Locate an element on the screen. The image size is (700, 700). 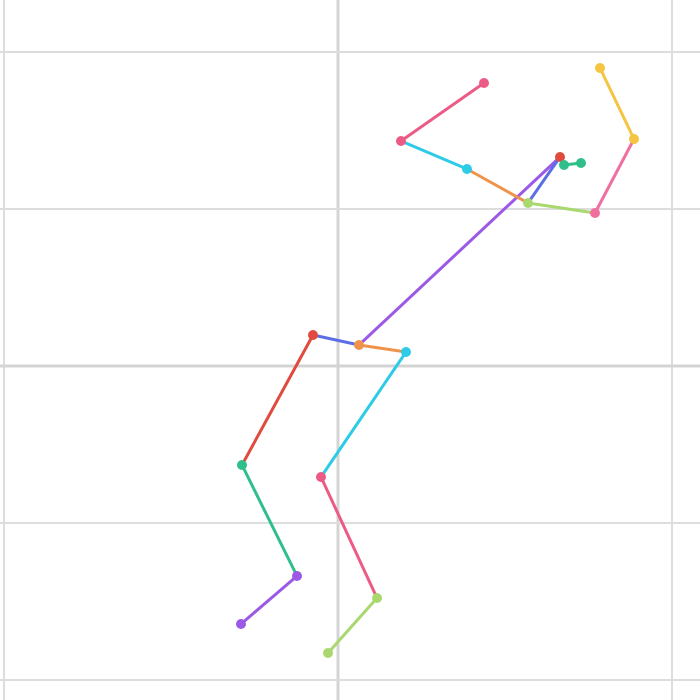
bone-right-shin is located at coordinates (617, 103).